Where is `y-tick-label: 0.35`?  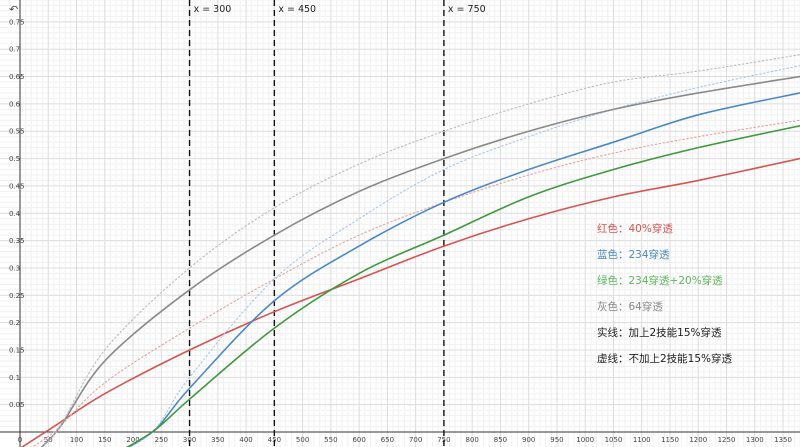 y-tick-label: 0.35 is located at coordinates (17, 241).